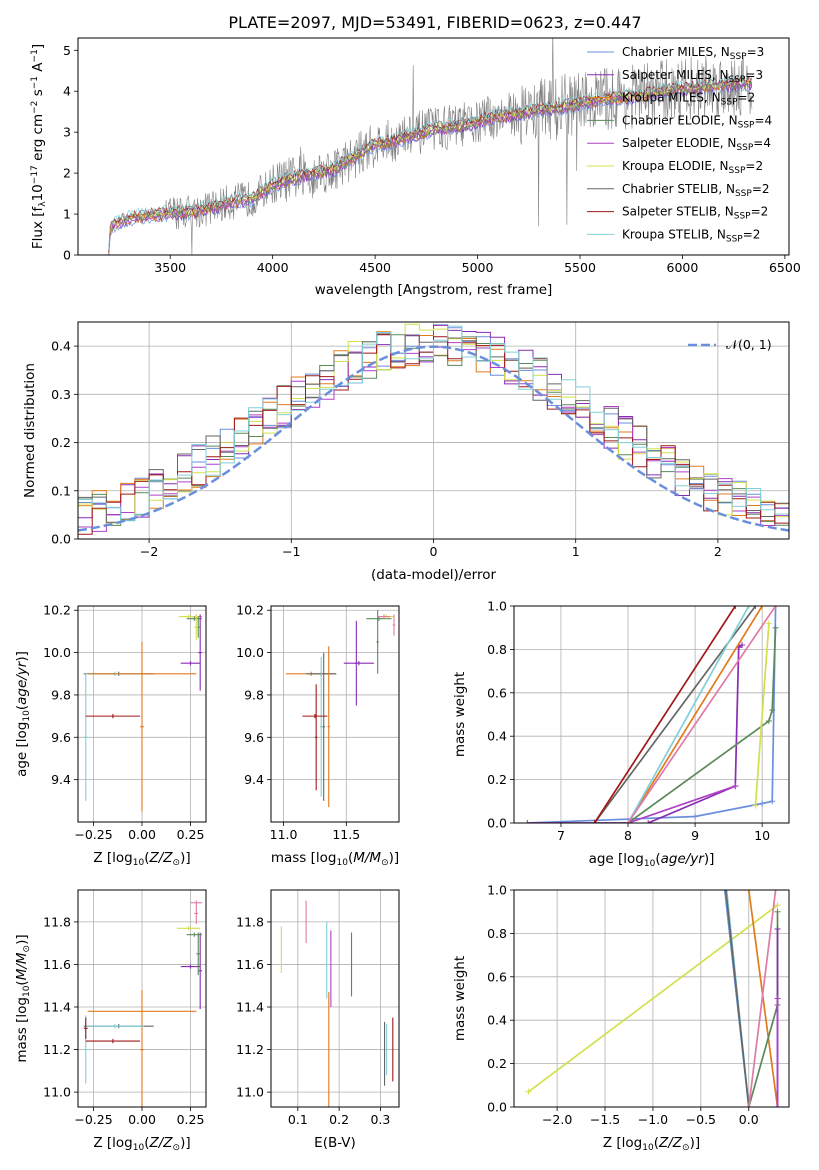 This screenshot has width=819, height=1170. I want to click on y-axis-label-part: −1, so click(35, 55).